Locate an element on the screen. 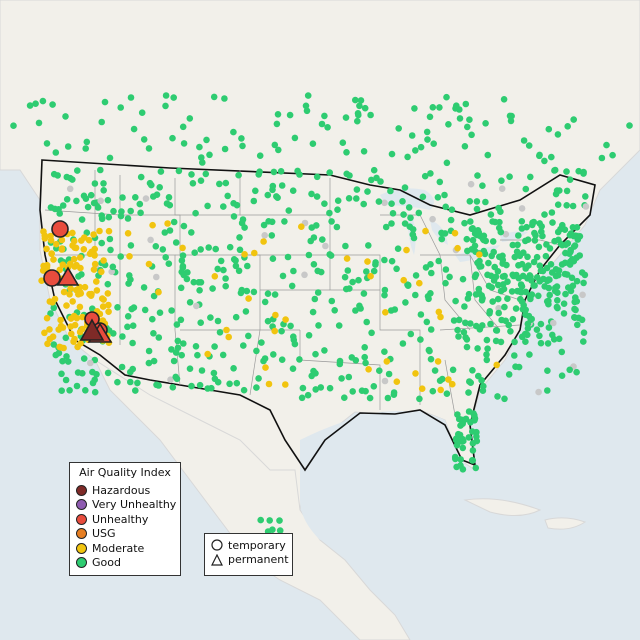 Image resolution: width=640 pixels, height=640 pixels. temporary-unhealthy-marker is located at coordinates (60, 229).